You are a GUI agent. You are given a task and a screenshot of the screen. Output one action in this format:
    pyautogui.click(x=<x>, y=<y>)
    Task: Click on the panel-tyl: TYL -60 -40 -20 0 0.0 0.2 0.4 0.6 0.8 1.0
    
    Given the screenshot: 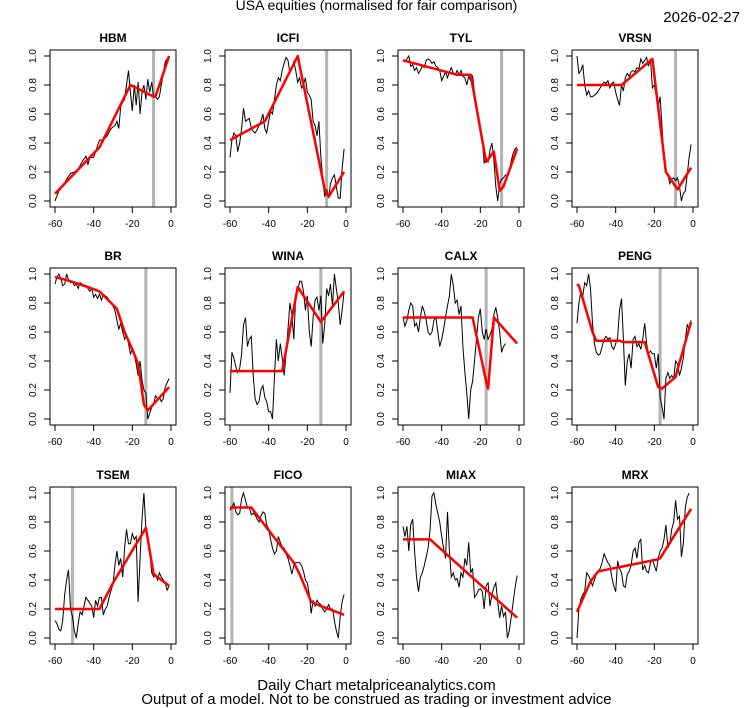 What is the action you would take?
    pyautogui.click(x=450, y=130)
    